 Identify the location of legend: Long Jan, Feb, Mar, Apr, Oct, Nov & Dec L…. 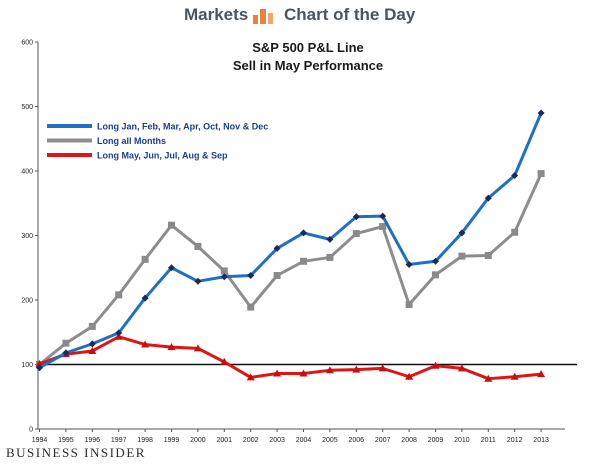
(157, 141).